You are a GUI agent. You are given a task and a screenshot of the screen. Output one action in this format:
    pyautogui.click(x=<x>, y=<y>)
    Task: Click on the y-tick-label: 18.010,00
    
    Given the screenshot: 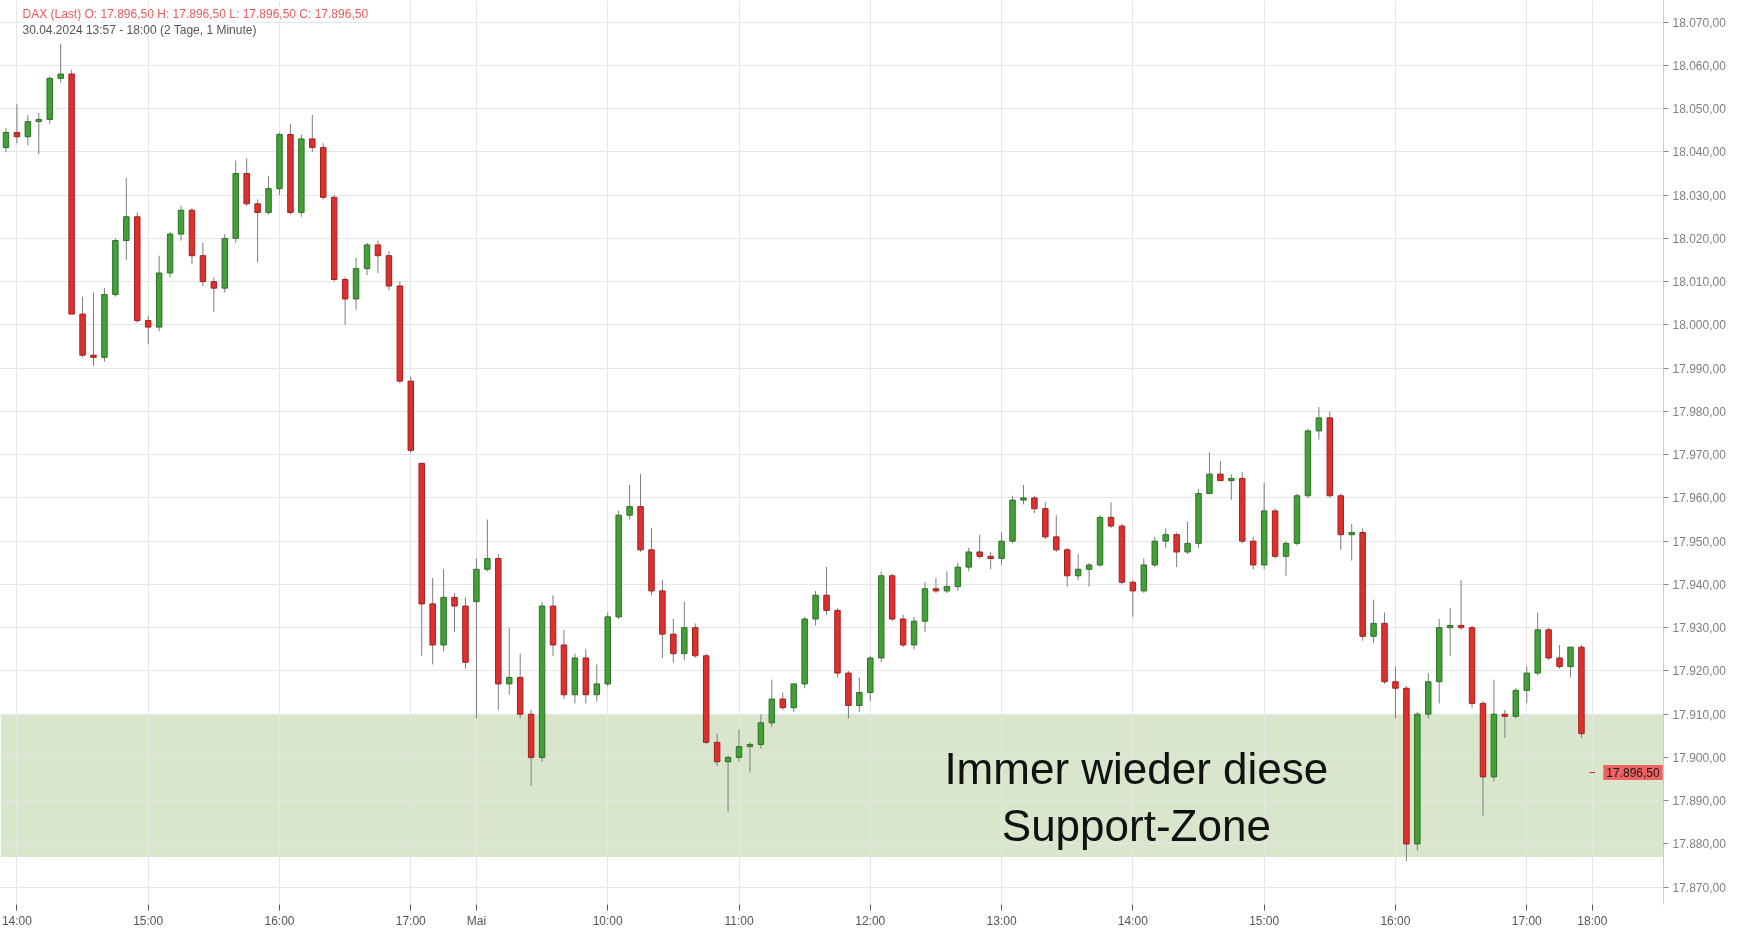 What is the action you would take?
    pyautogui.click(x=1699, y=282)
    